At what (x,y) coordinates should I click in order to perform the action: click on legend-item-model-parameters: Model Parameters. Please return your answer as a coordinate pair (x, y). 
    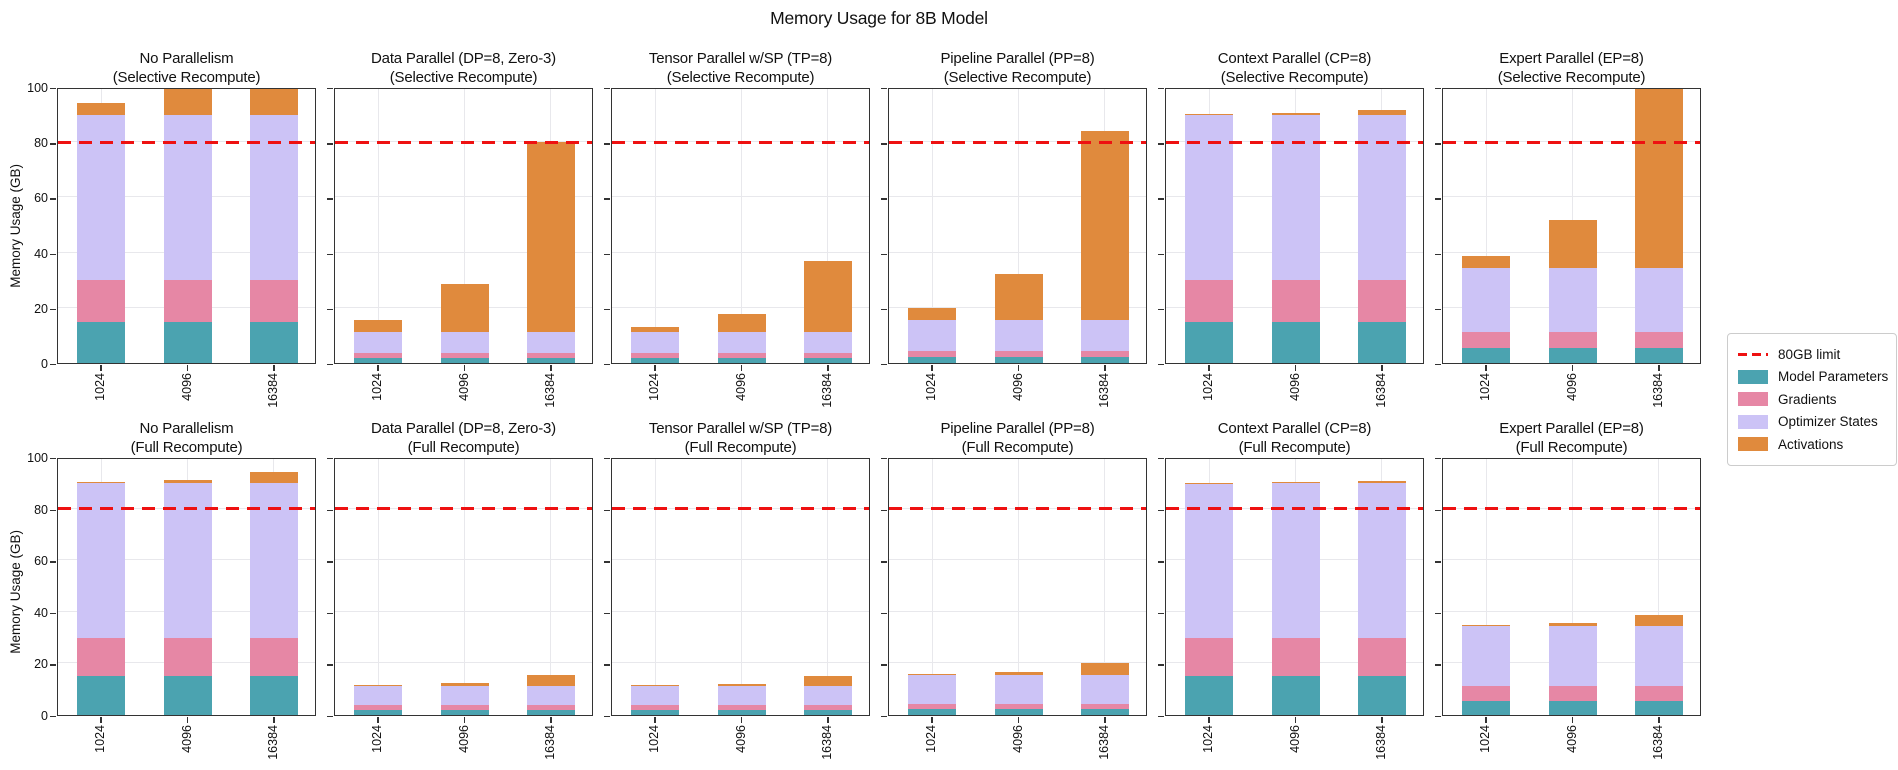
    Looking at the image, I should click on (1813, 377).